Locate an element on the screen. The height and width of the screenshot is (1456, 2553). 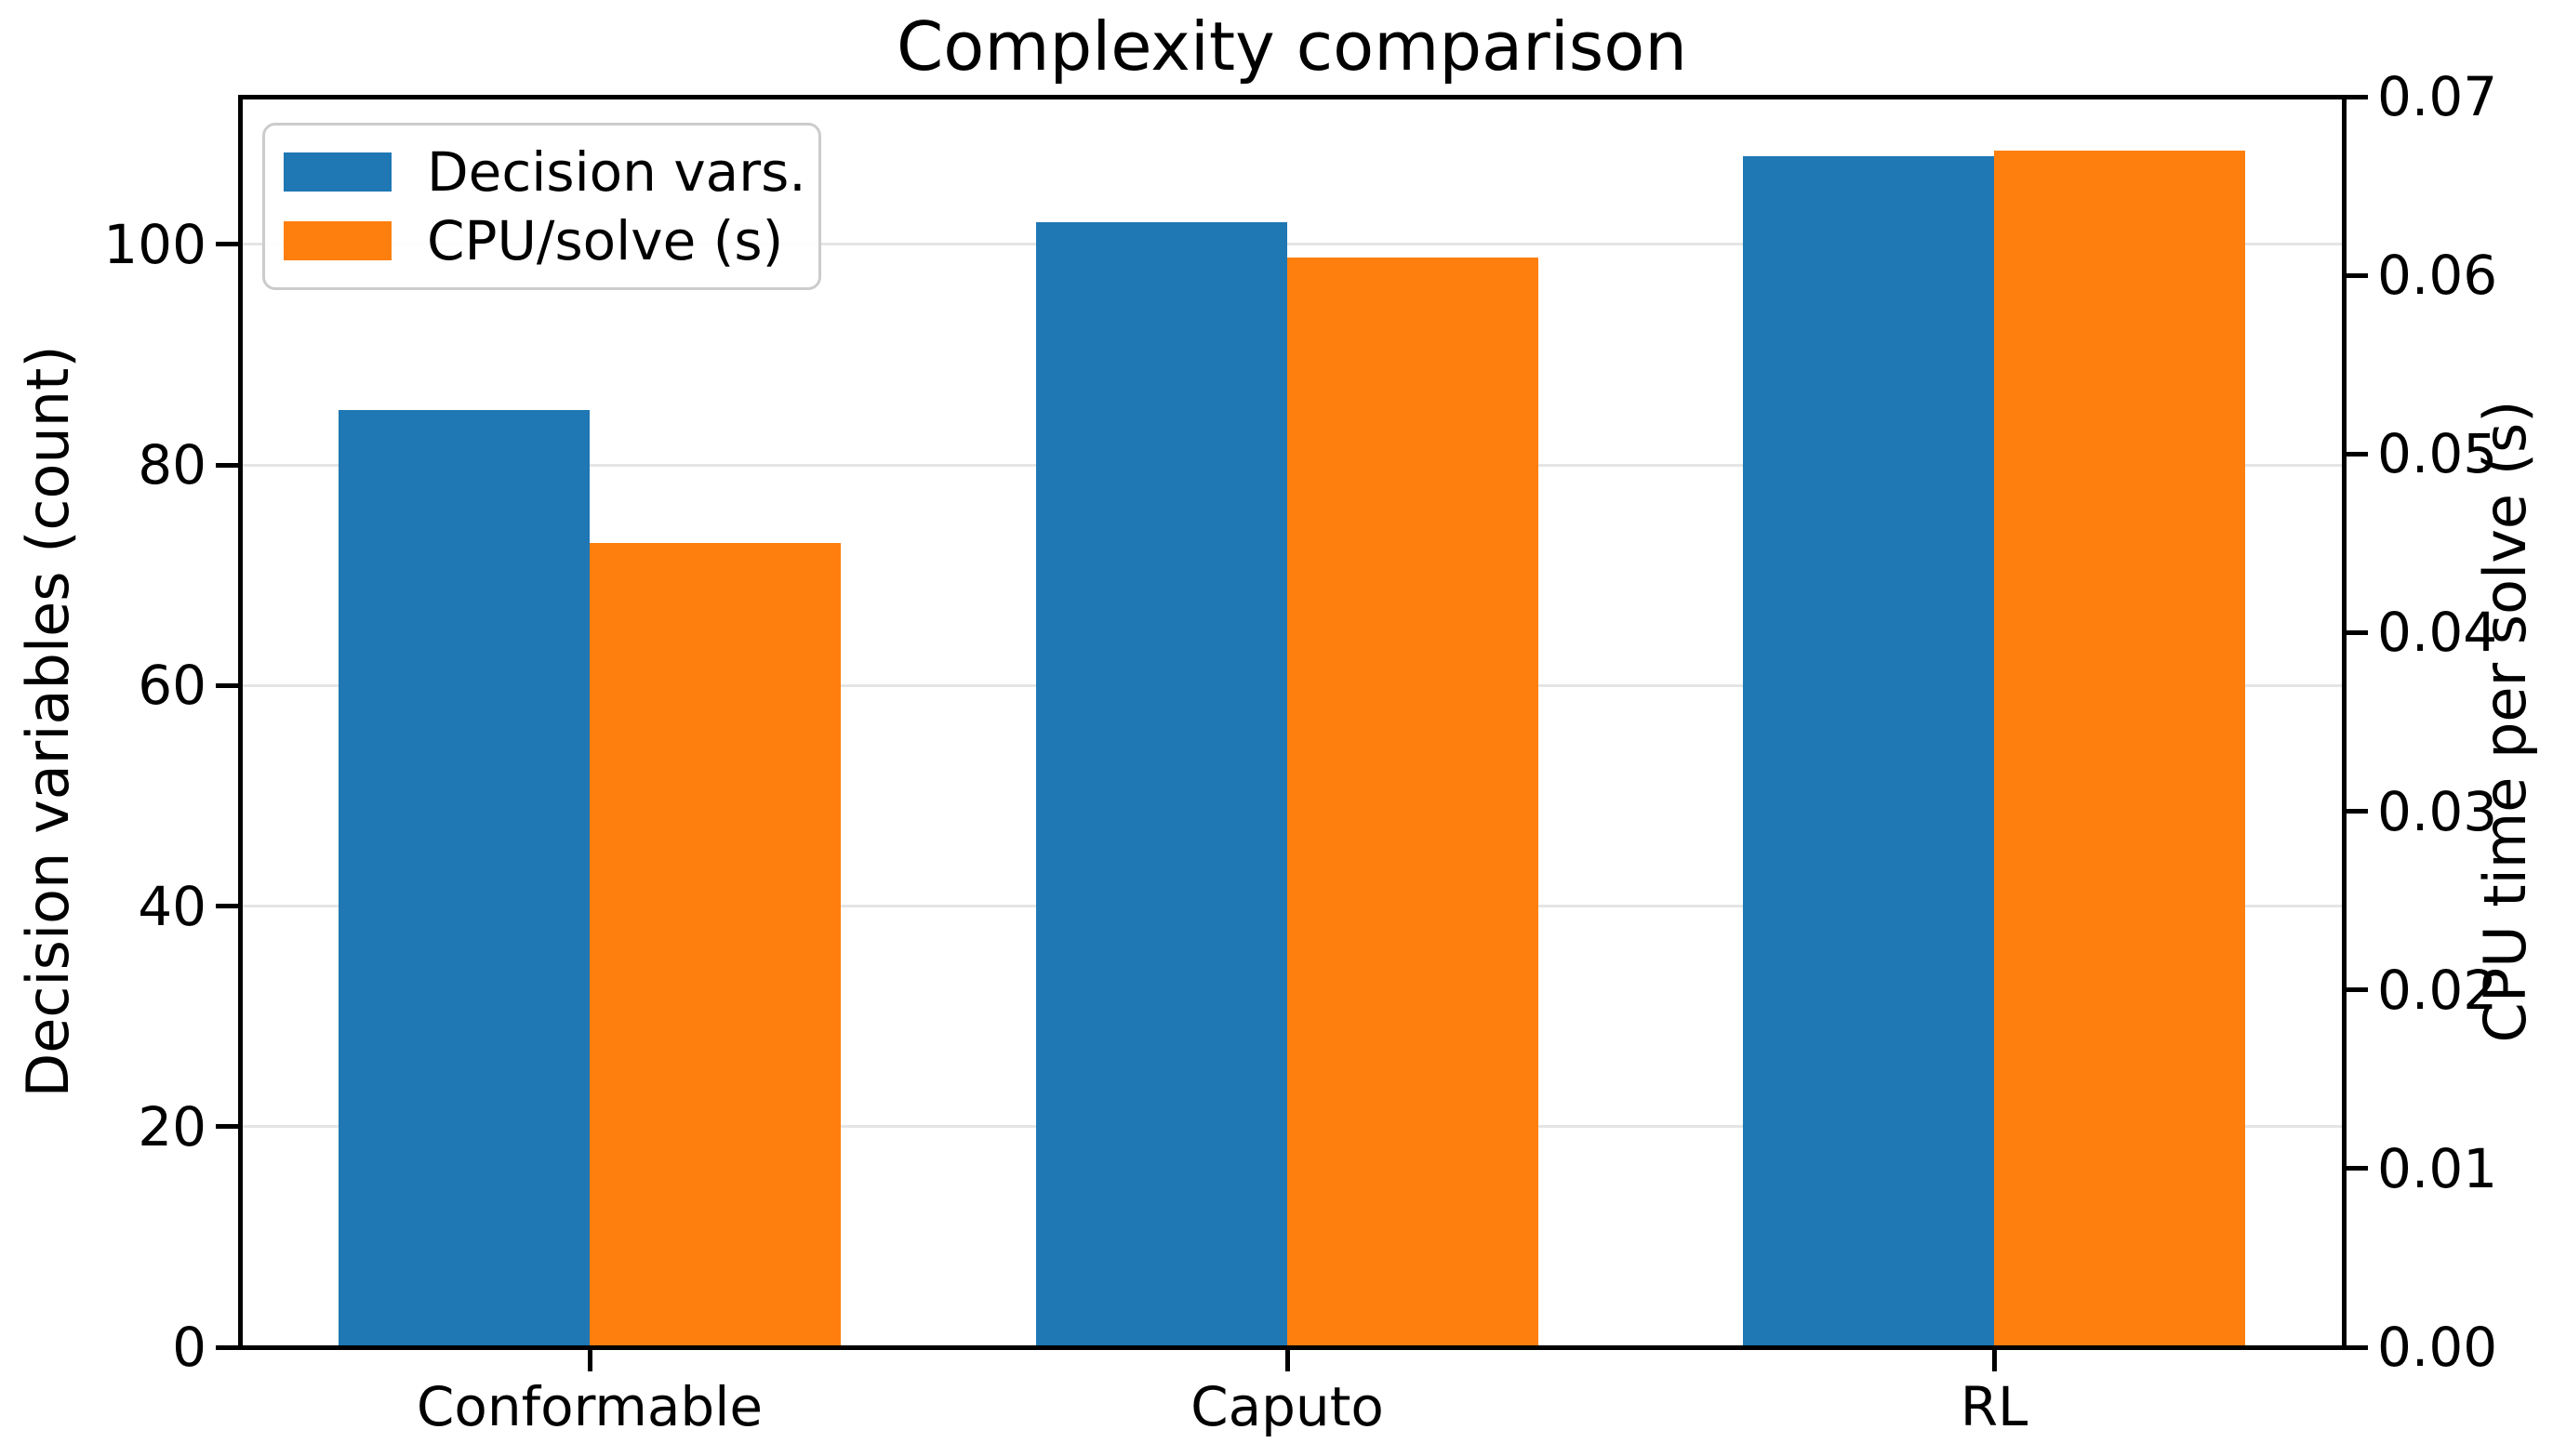
left-tick-label: 40 is located at coordinates (172, 906).